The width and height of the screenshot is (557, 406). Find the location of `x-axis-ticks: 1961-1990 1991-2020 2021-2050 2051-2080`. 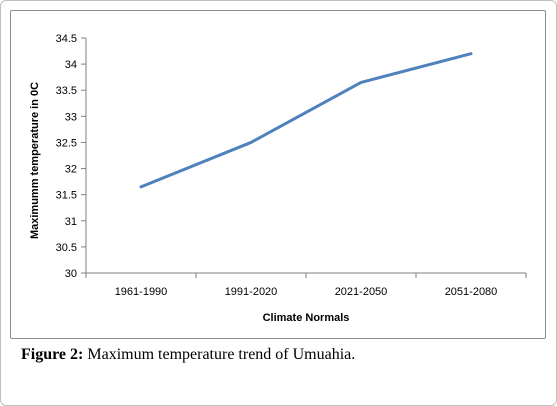

x-axis-ticks: 1961-1990 1991-2020 2021-2050 2051-2080 is located at coordinates (306, 285).